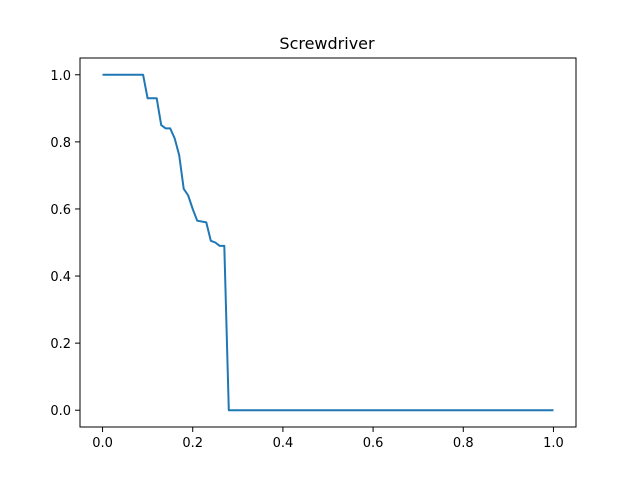  What do you see at coordinates (60, 76) in the screenshot?
I see `y-tick-label: 1.0` at bounding box center [60, 76].